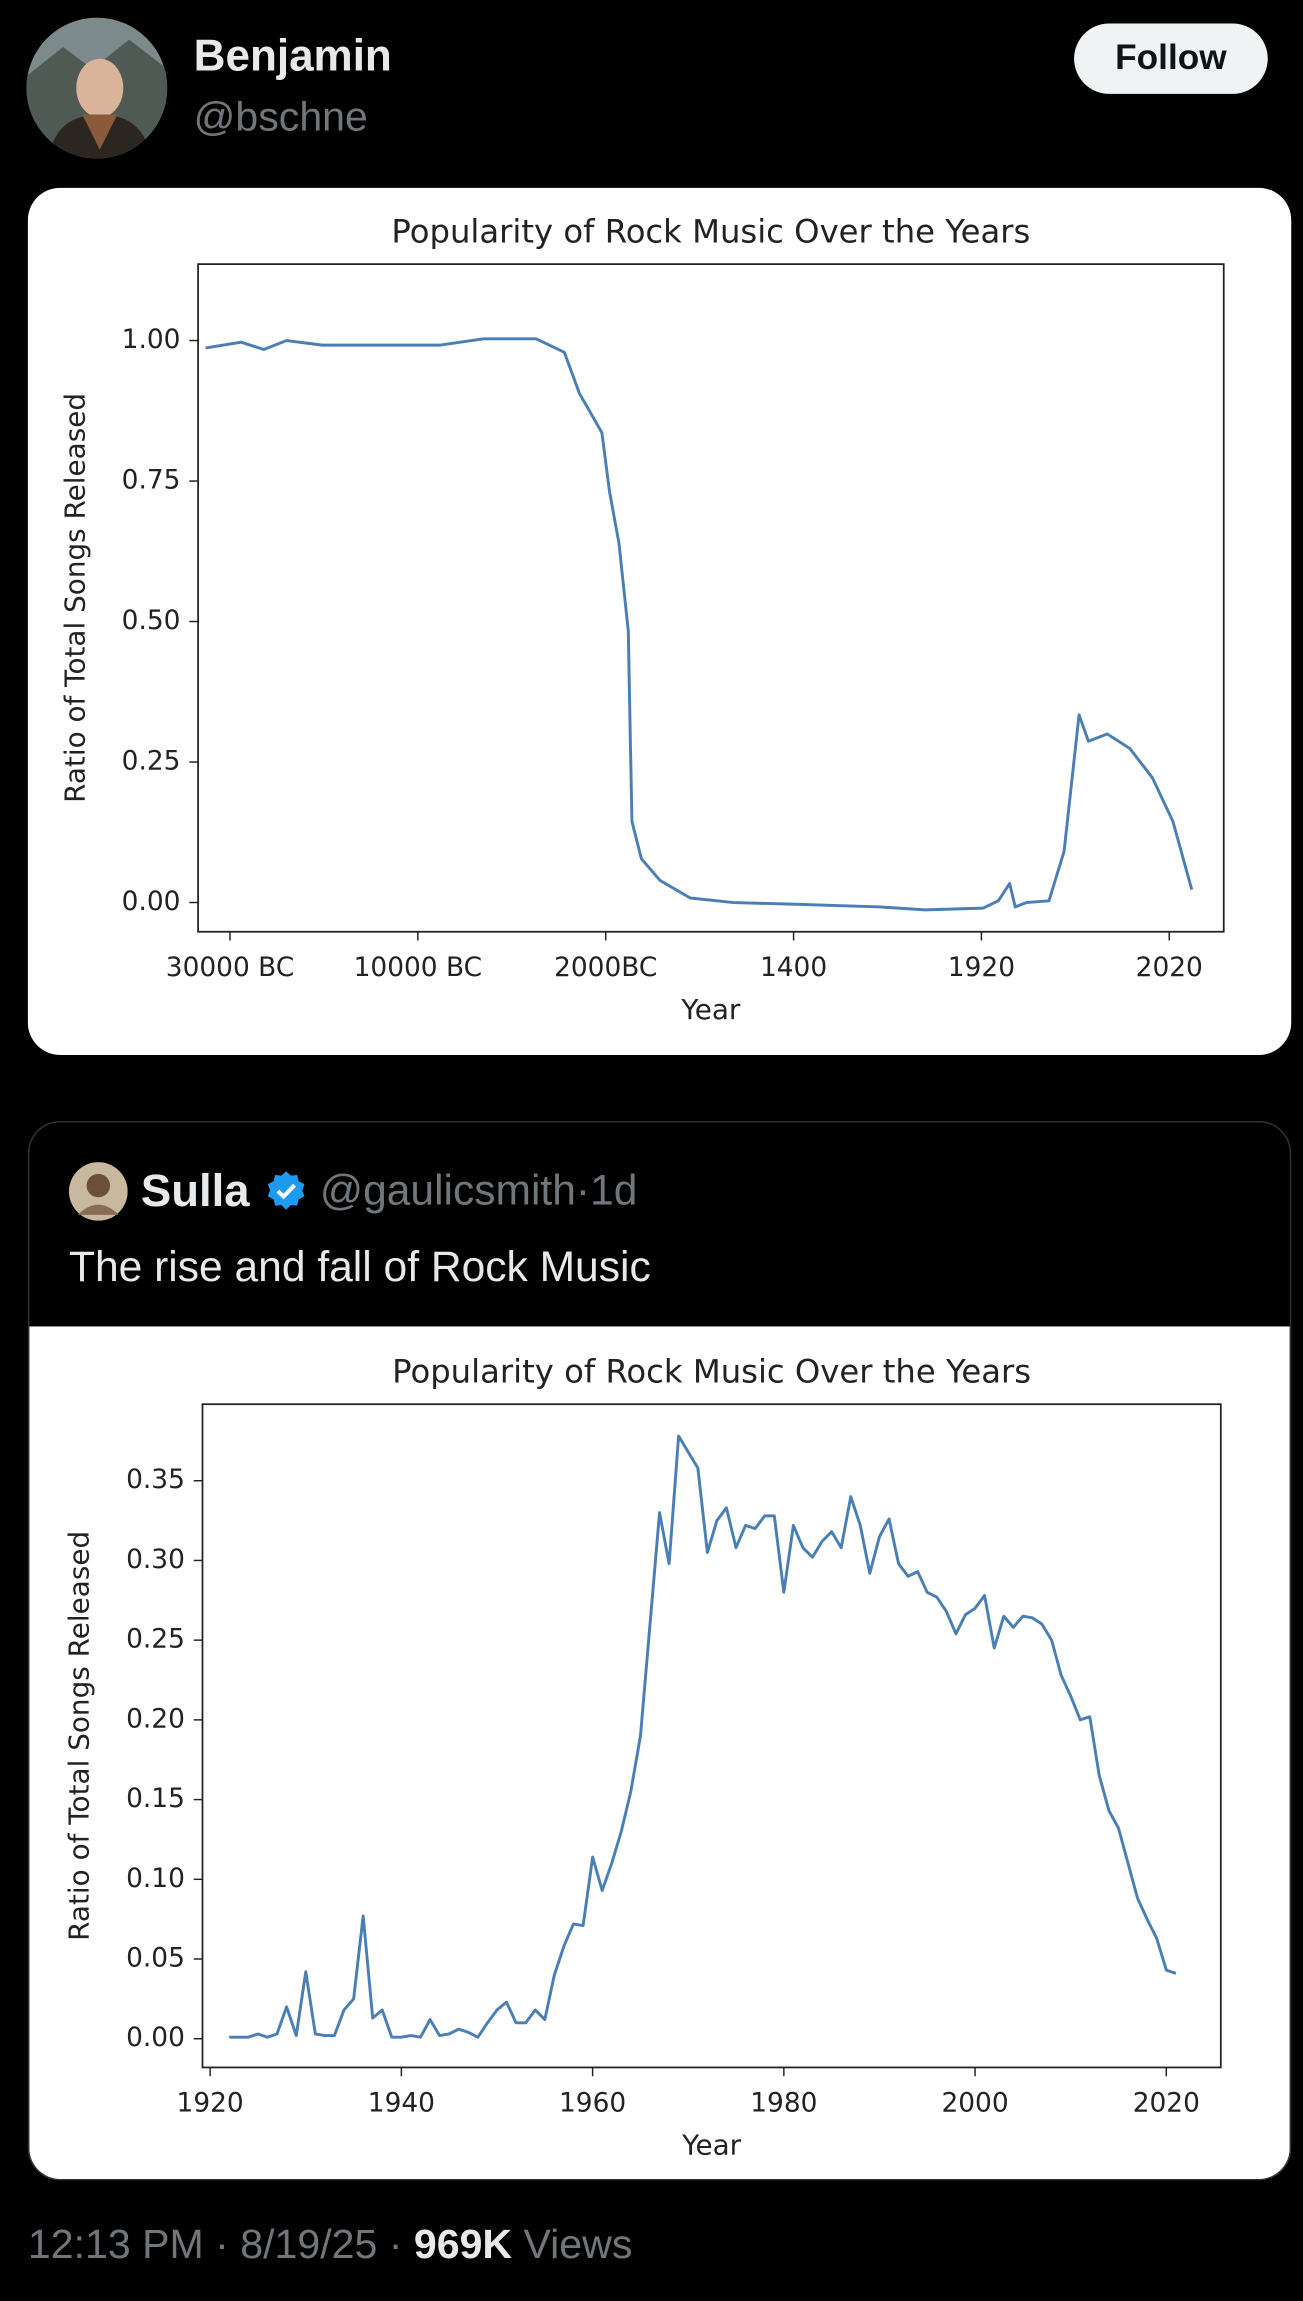 The image size is (1303, 2301). What do you see at coordinates (230, 967) in the screenshot?
I see `x-tick-label: 30000 BC` at bounding box center [230, 967].